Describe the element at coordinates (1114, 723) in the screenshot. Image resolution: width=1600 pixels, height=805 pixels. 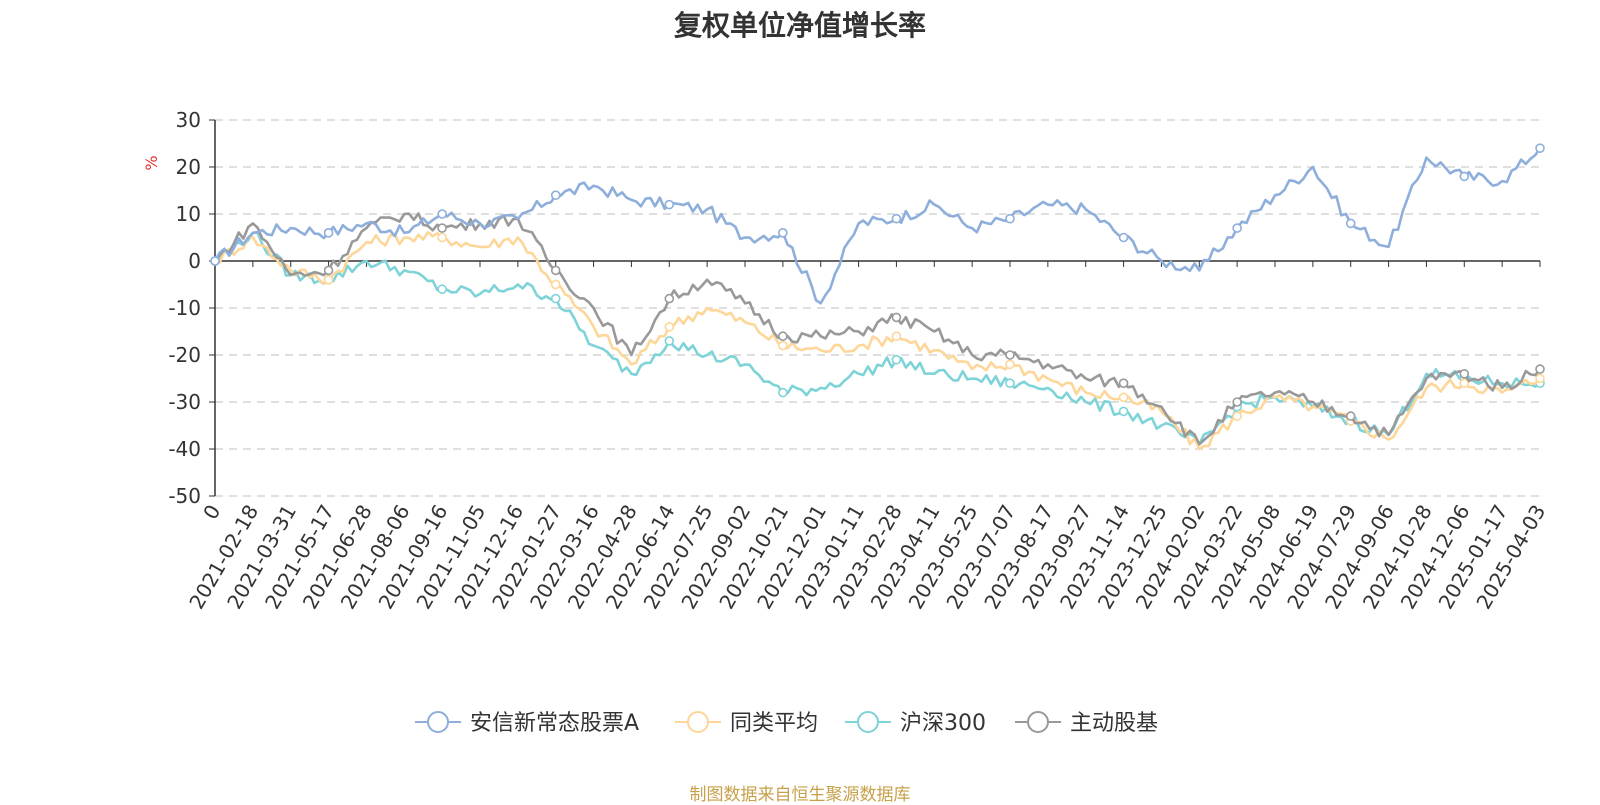
I see `legend-label: 主动股基` at that location.